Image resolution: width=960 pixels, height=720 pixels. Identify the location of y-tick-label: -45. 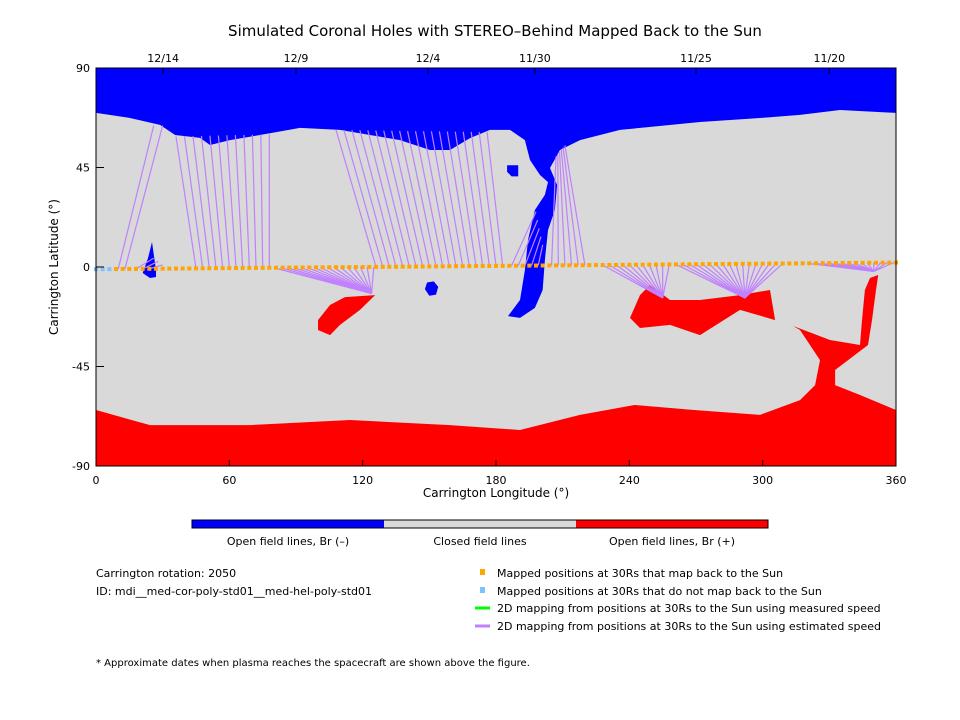
(81, 367).